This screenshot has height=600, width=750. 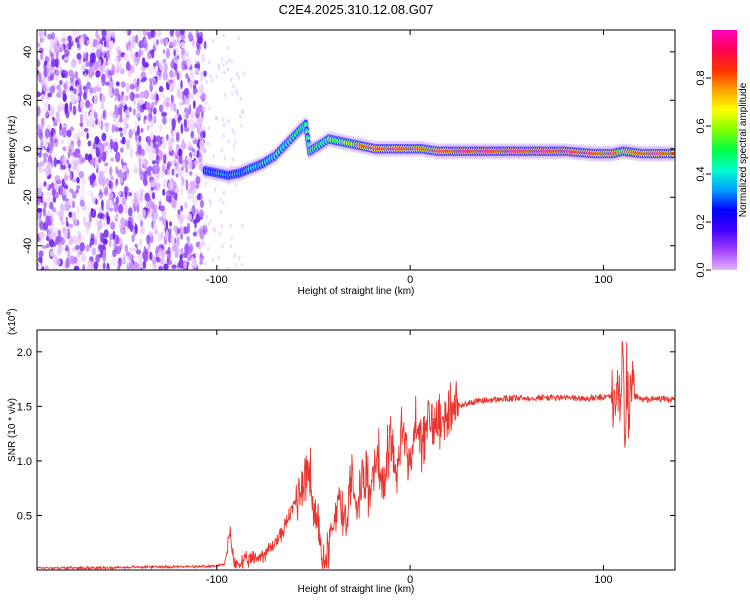 What do you see at coordinates (603, 280) in the screenshot?
I see `x-tick-label: 100` at bounding box center [603, 280].